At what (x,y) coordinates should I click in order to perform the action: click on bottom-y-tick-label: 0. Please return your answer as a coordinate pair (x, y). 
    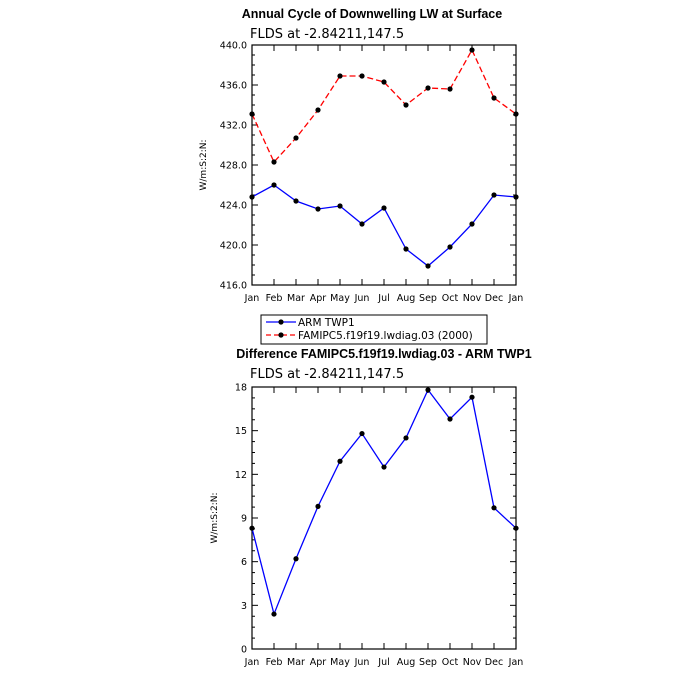
    Looking at the image, I should click on (244, 650).